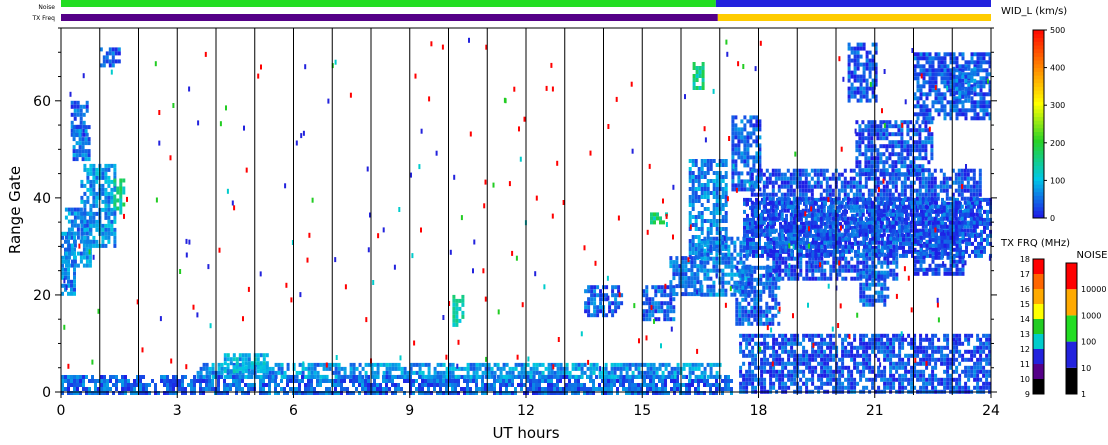  What do you see at coordinates (1025, 319) in the screenshot?
I see `freq-colorbar-tick-label: 14` at bounding box center [1025, 319].